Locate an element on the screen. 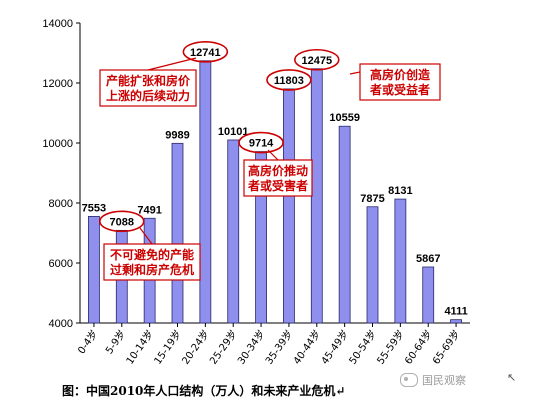 The image size is (549, 420). data-label: 7553 is located at coordinates (94, 208).